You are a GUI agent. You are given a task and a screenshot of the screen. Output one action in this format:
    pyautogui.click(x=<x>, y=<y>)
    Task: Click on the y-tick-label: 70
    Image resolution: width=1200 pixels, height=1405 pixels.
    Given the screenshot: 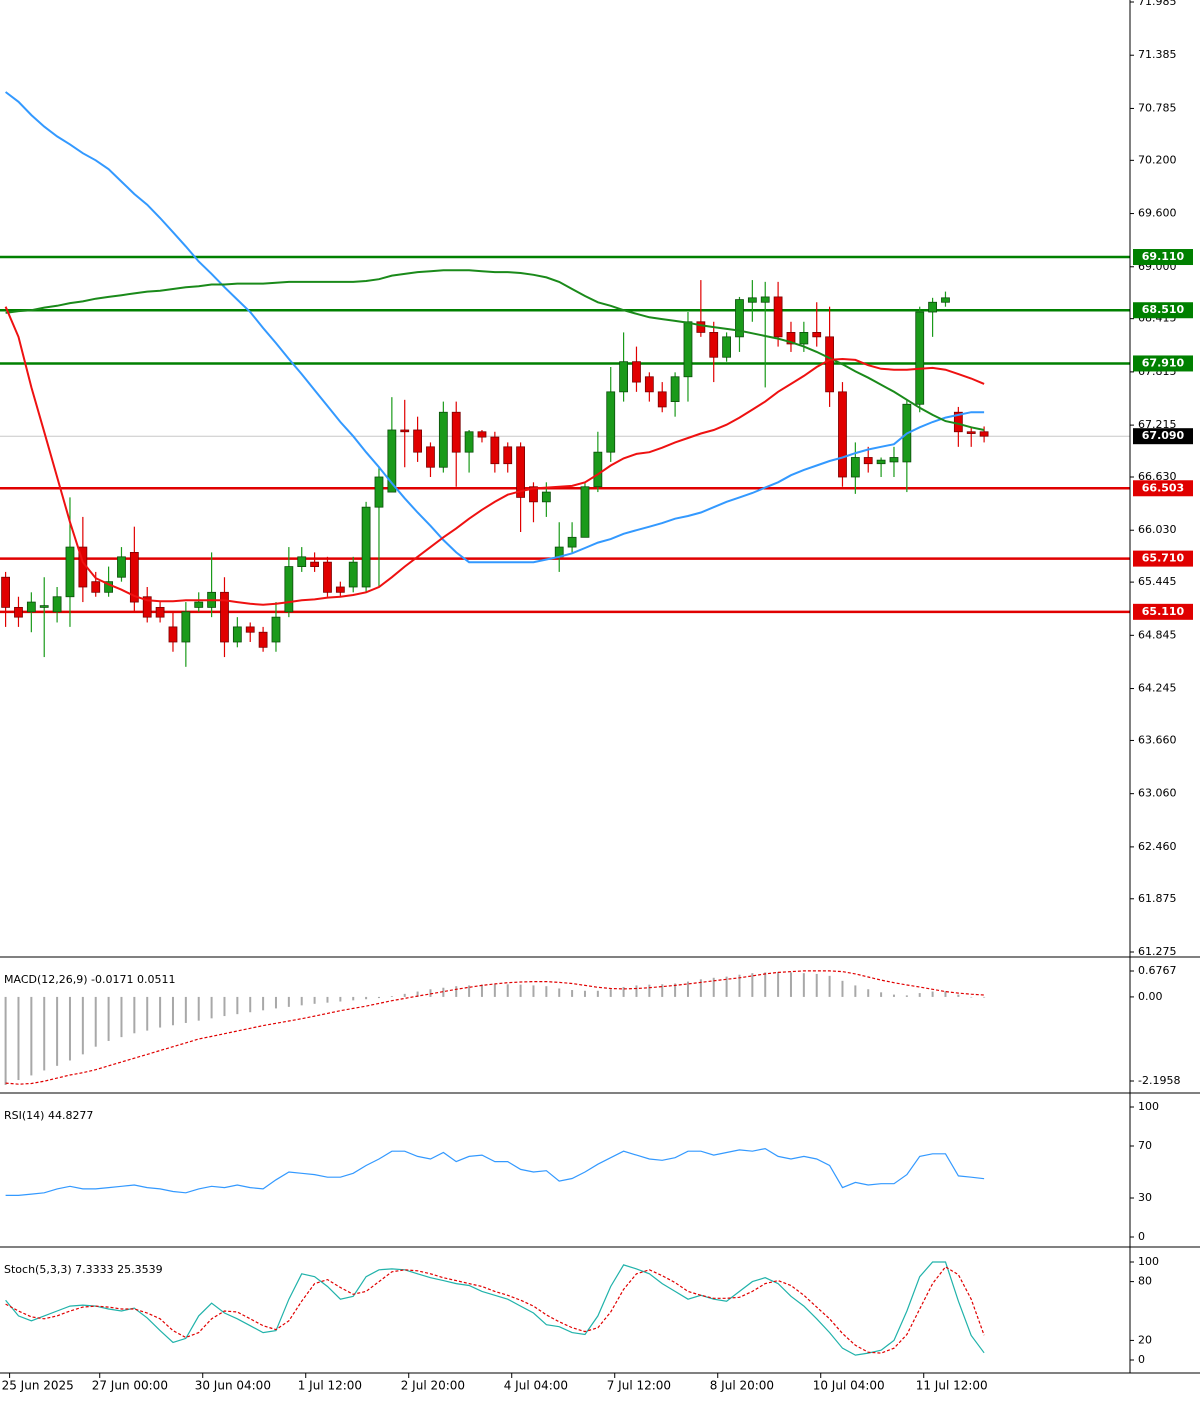 What is the action you would take?
    pyautogui.click(x=1145, y=1145)
    